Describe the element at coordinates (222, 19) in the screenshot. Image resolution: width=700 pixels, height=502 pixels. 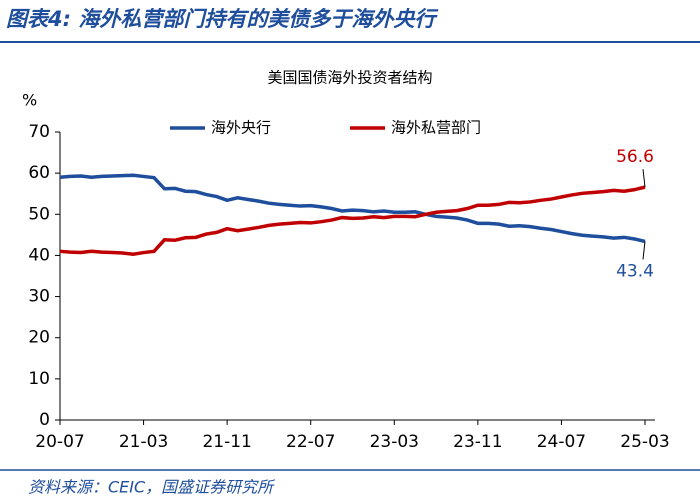
I see `page-title: 图表4: 海外私营部门持有的美债多于海外央行` at that location.